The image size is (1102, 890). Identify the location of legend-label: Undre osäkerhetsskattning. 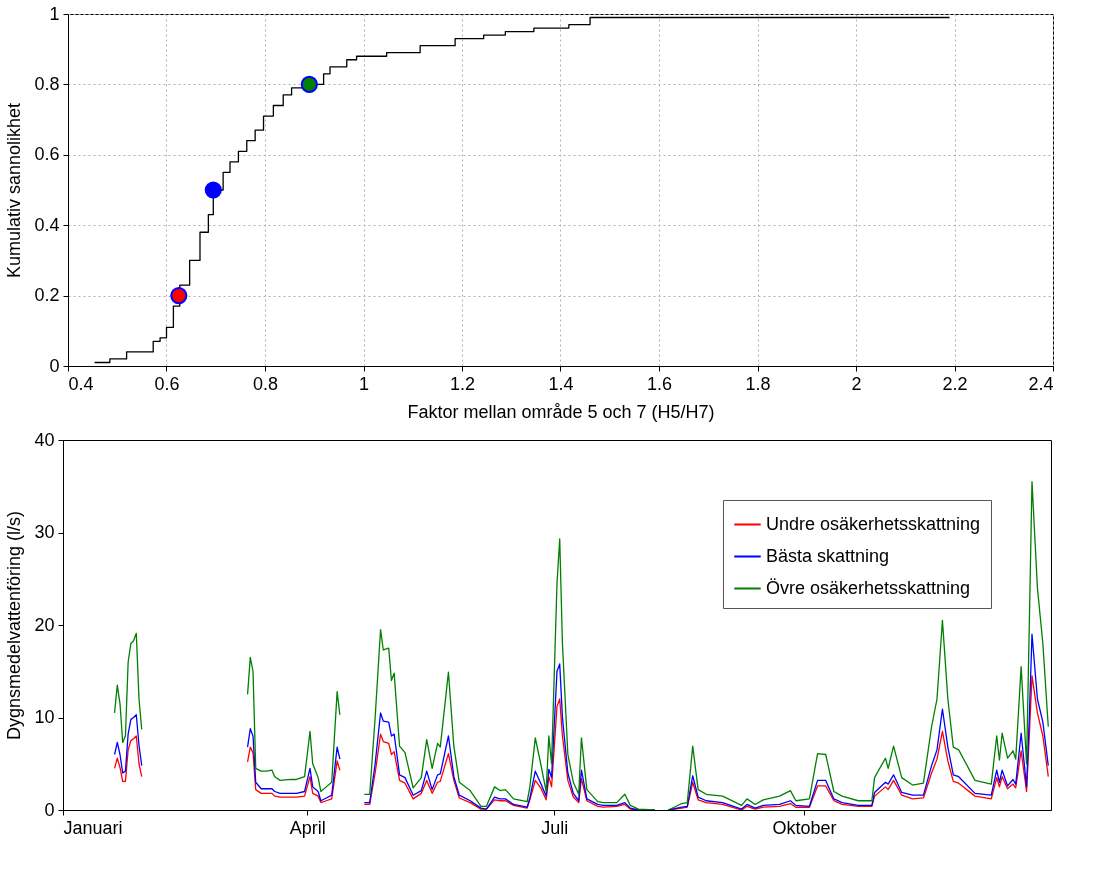
(873, 523).